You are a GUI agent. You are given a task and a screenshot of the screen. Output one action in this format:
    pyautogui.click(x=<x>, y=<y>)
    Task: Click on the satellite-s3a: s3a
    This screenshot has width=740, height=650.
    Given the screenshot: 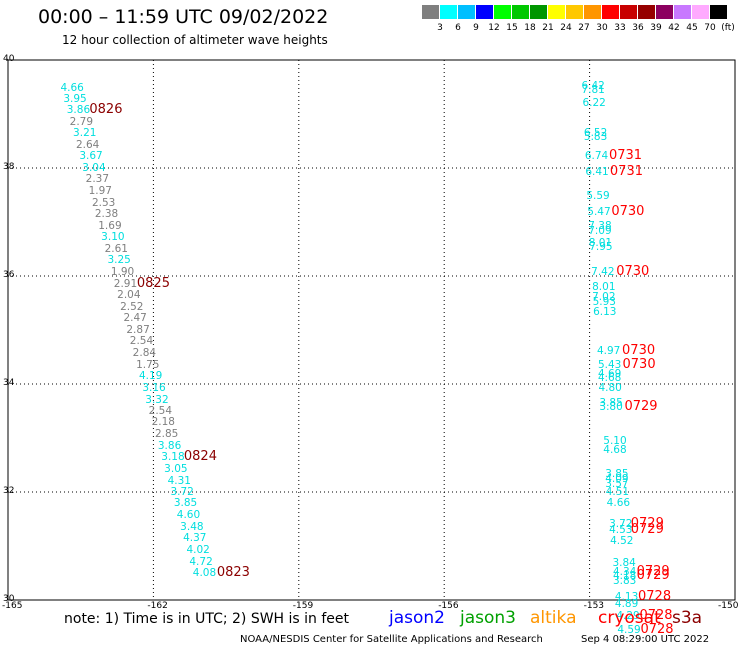 What is the action you would take?
    pyautogui.click(x=687, y=618)
    